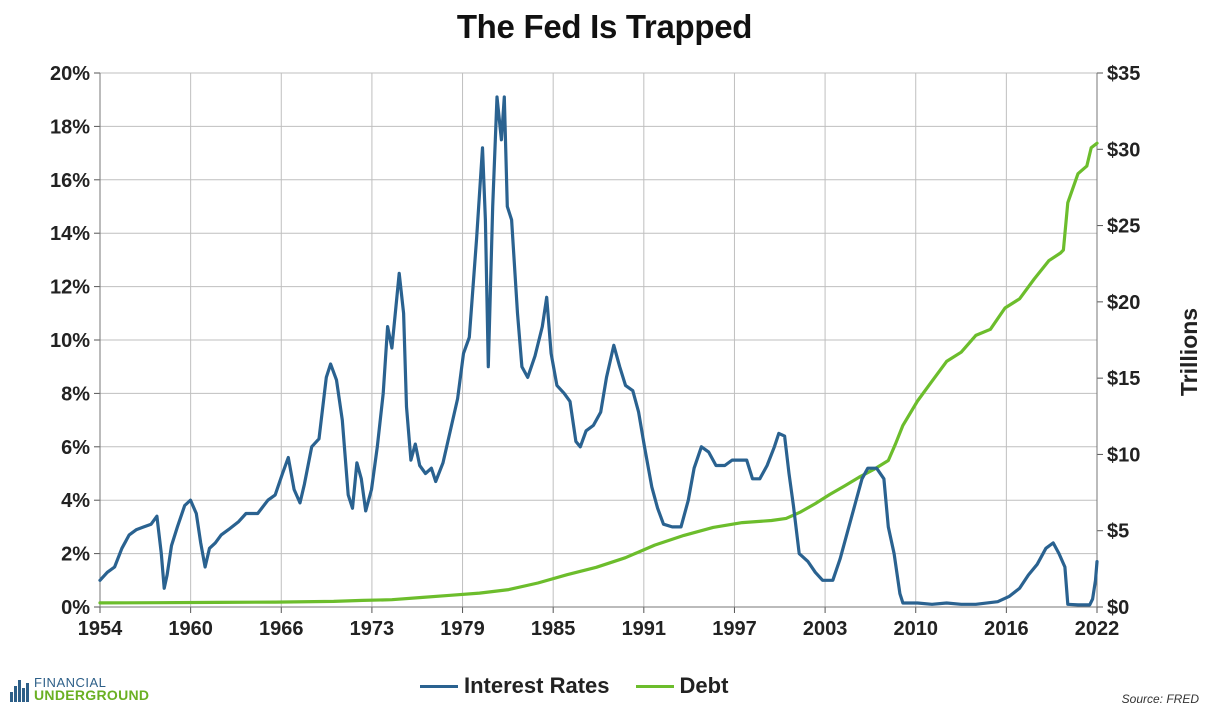 Image resolution: width=1209 pixels, height=713 pixels. Describe the element at coordinates (1097, 629) in the screenshot. I see `x-tick-label: 2022` at that location.